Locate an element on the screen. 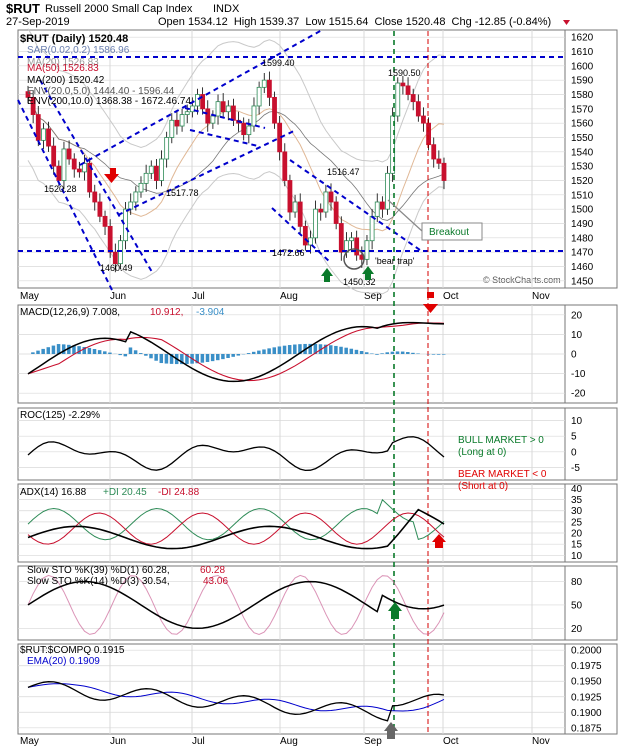  roc-panel is located at coordinates (236, 454).